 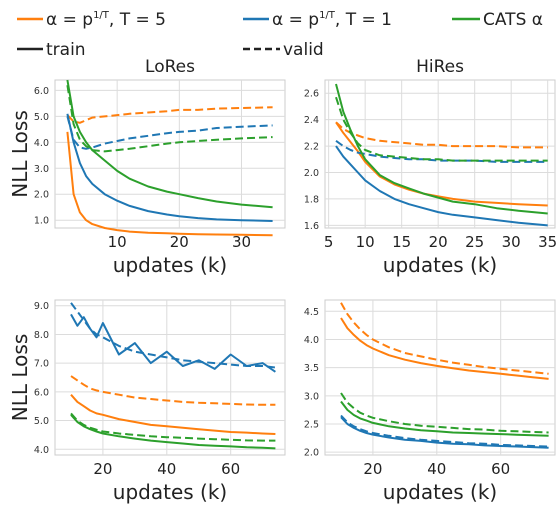 I want to click on x-tick-label: 5, so click(x=329, y=242).